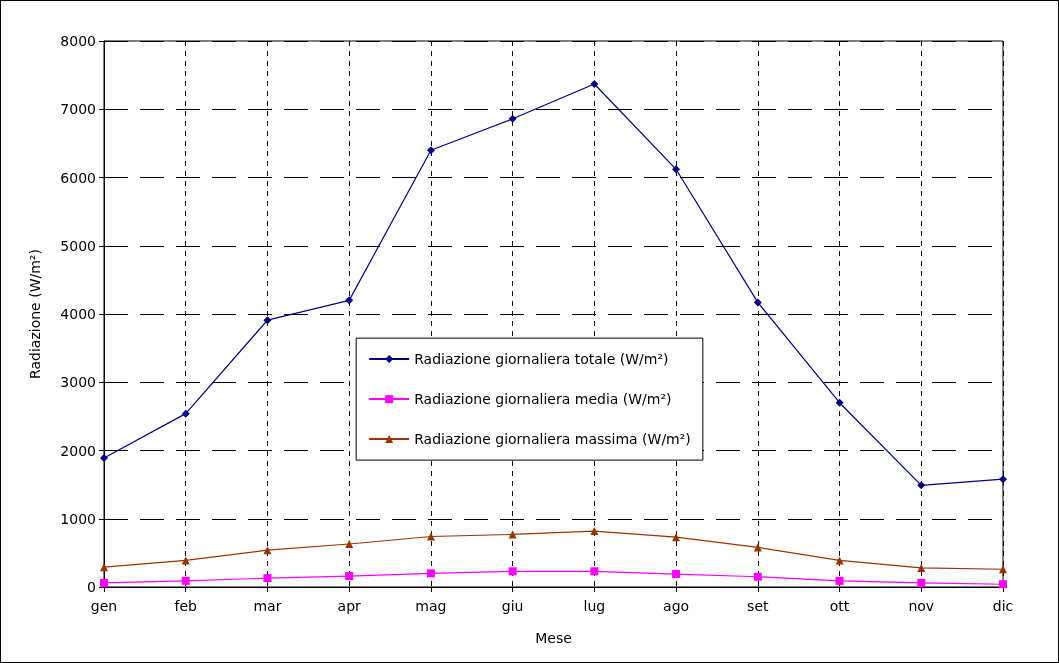 The width and height of the screenshot is (1059, 663). Describe the element at coordinates (594, 606) in the screenshot. I see `x-tick-label: lug` at that location.